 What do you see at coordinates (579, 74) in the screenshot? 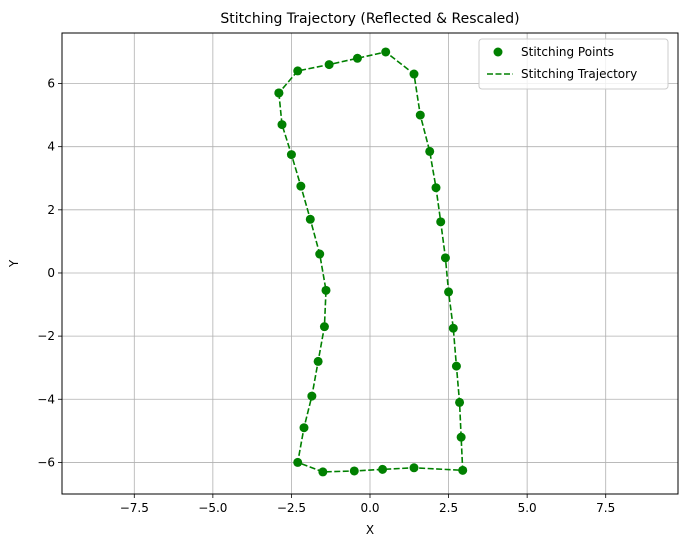
I see `legend-label-line: Stitching Trajectory` at bounding box center [579, 74].